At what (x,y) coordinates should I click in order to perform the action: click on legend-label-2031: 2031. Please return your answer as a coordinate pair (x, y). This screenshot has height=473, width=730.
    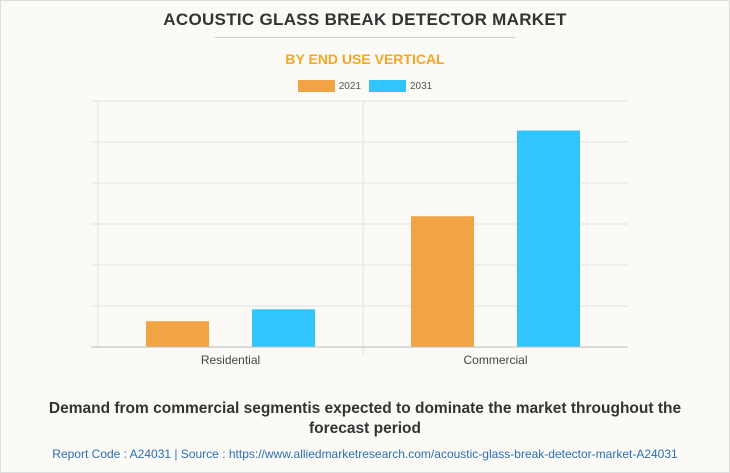
    Looking at the image, I should click on (421, 86).